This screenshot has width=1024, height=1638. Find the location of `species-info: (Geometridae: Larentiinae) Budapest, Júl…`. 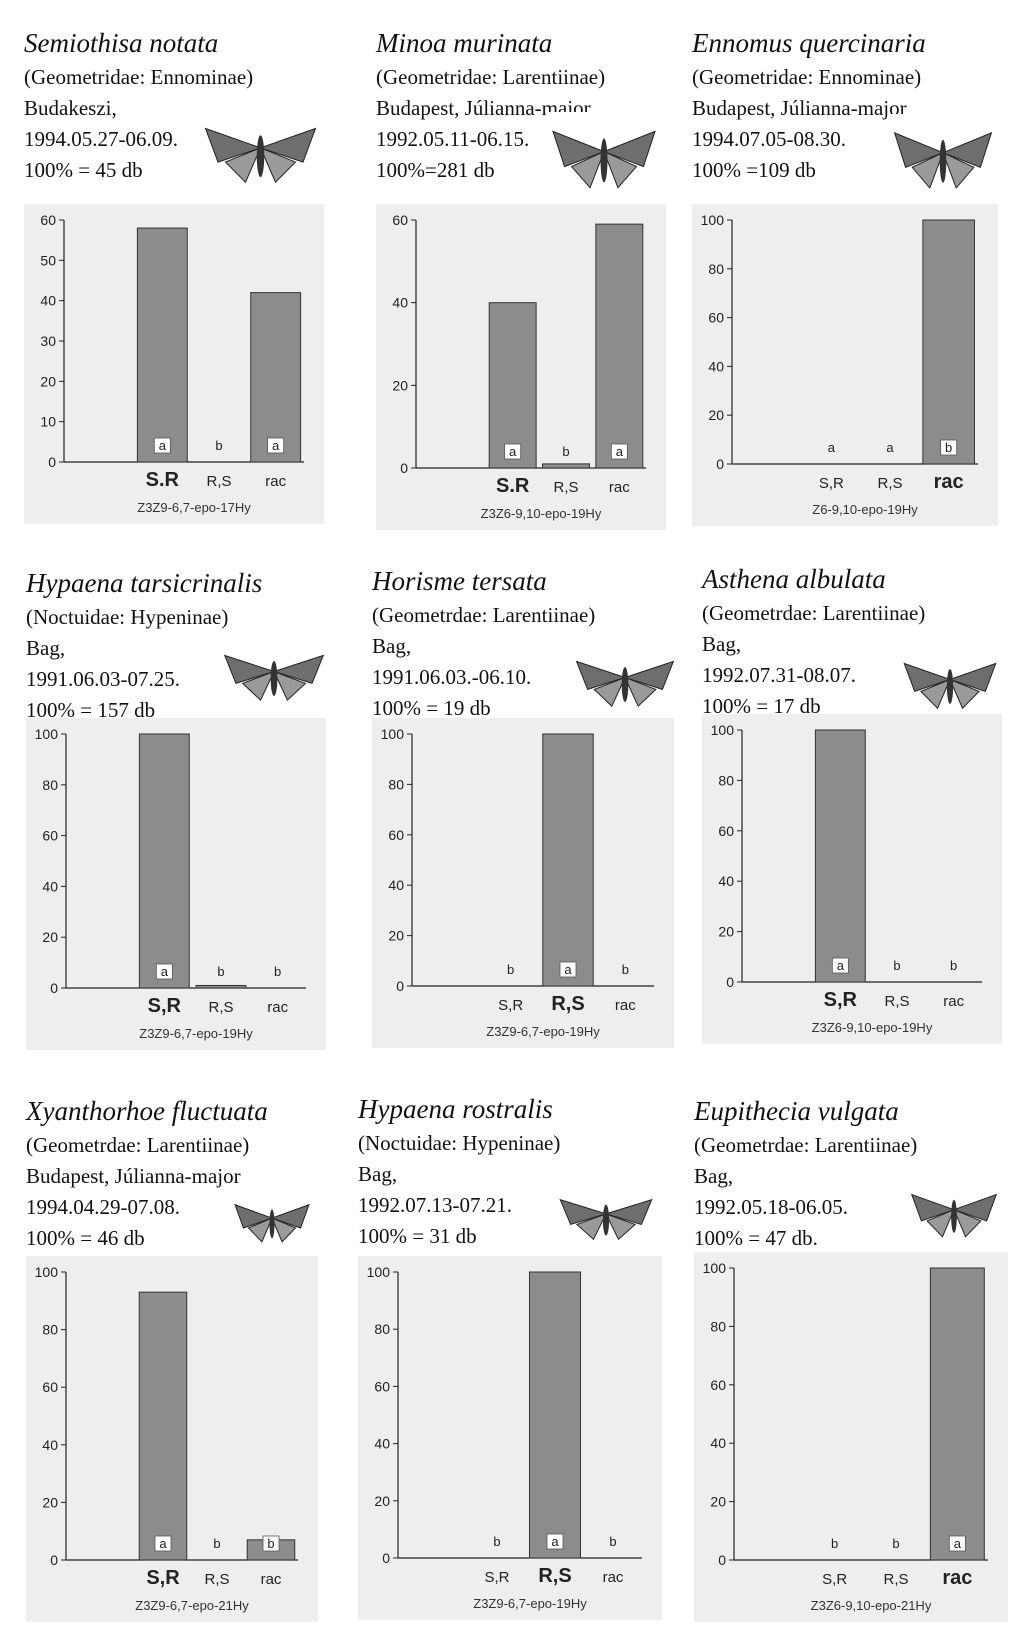

species-info: (Geometridae: Larentiinae) Budapest, Júl… is located at coordinates (490, 124).